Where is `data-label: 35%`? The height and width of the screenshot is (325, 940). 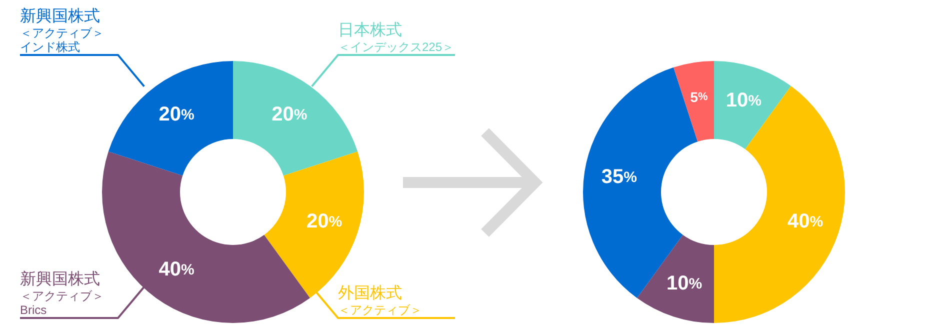 data-label: 35% is located at coordinates (619, 177).